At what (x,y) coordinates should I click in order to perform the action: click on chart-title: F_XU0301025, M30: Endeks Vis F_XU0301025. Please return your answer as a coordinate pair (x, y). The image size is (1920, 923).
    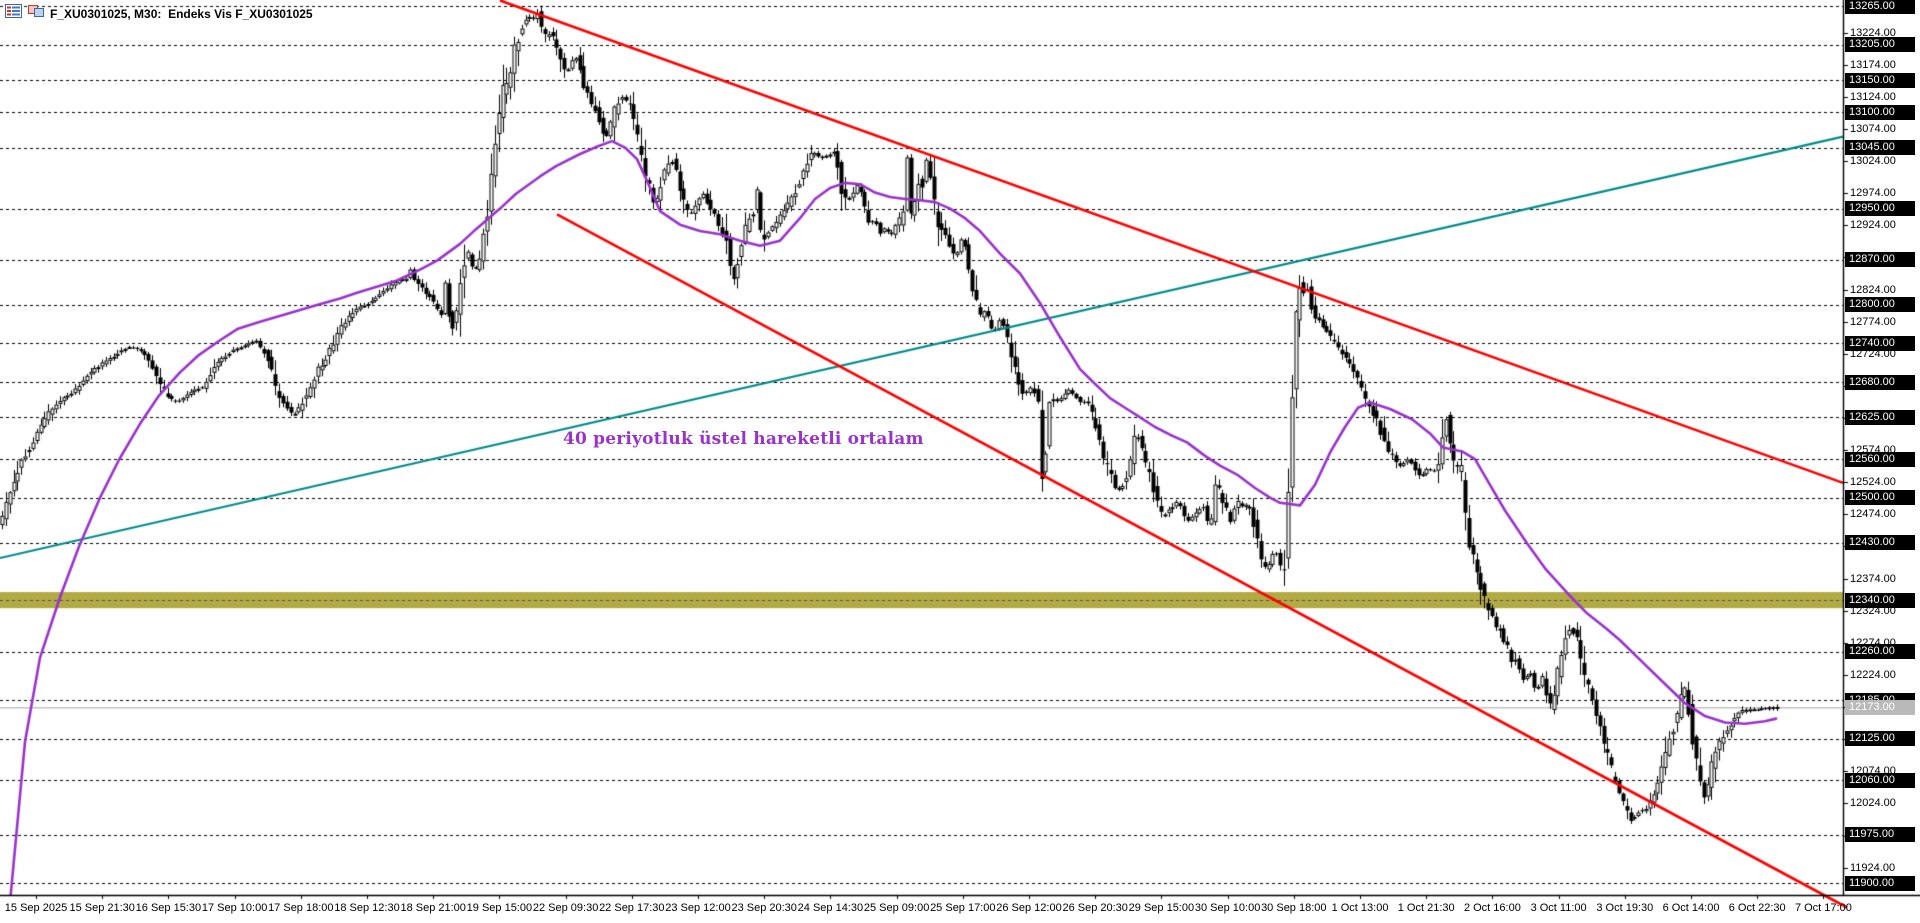
    Looking at the image, I should click on (181, 13).